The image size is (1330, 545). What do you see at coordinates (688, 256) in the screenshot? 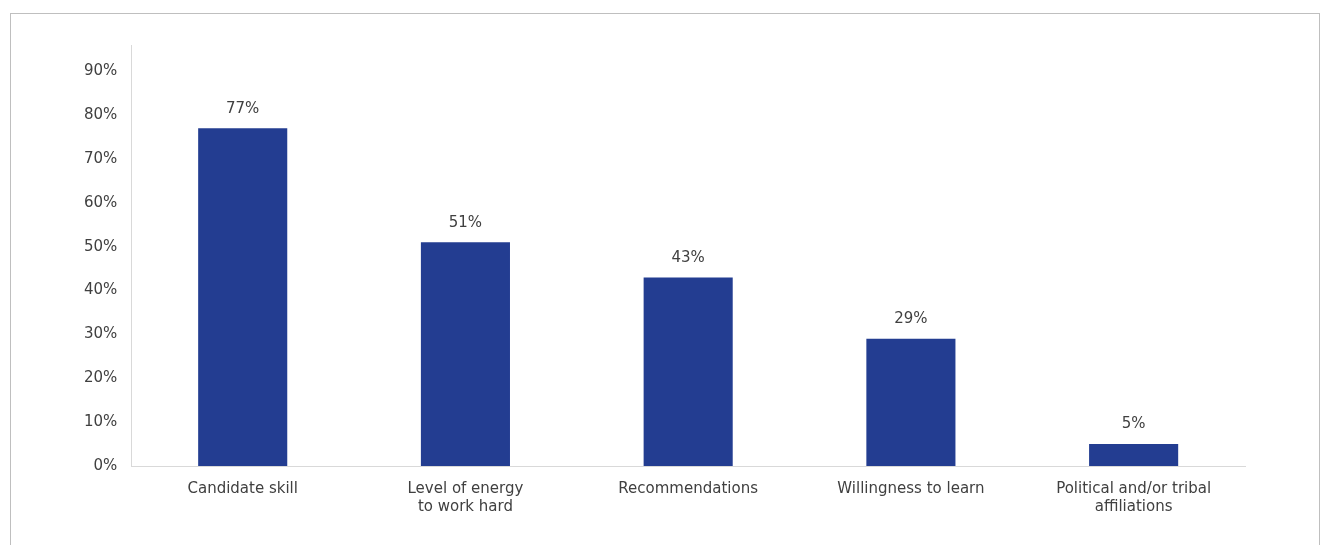
I see `data-label: 43%` at bounding box center [688, 256].